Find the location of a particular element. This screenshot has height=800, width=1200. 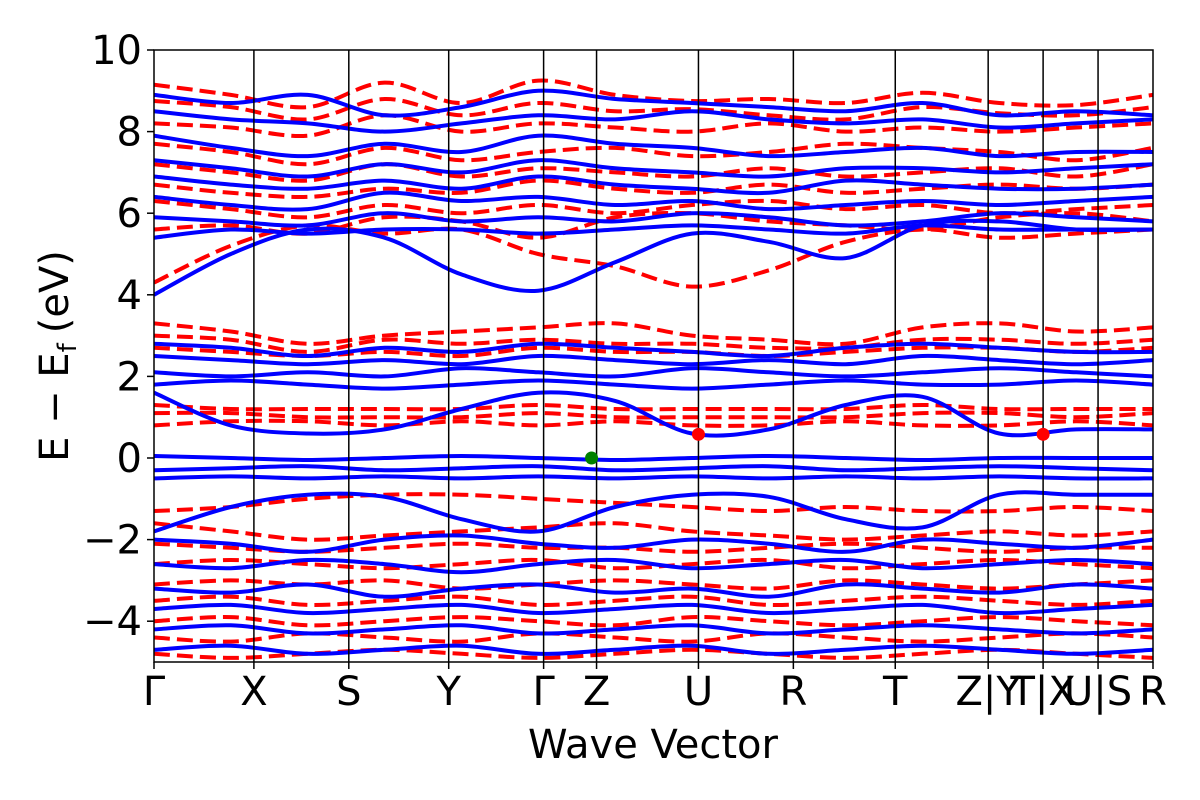

y-tick-label: 2 is located at coordinates (129, 377).